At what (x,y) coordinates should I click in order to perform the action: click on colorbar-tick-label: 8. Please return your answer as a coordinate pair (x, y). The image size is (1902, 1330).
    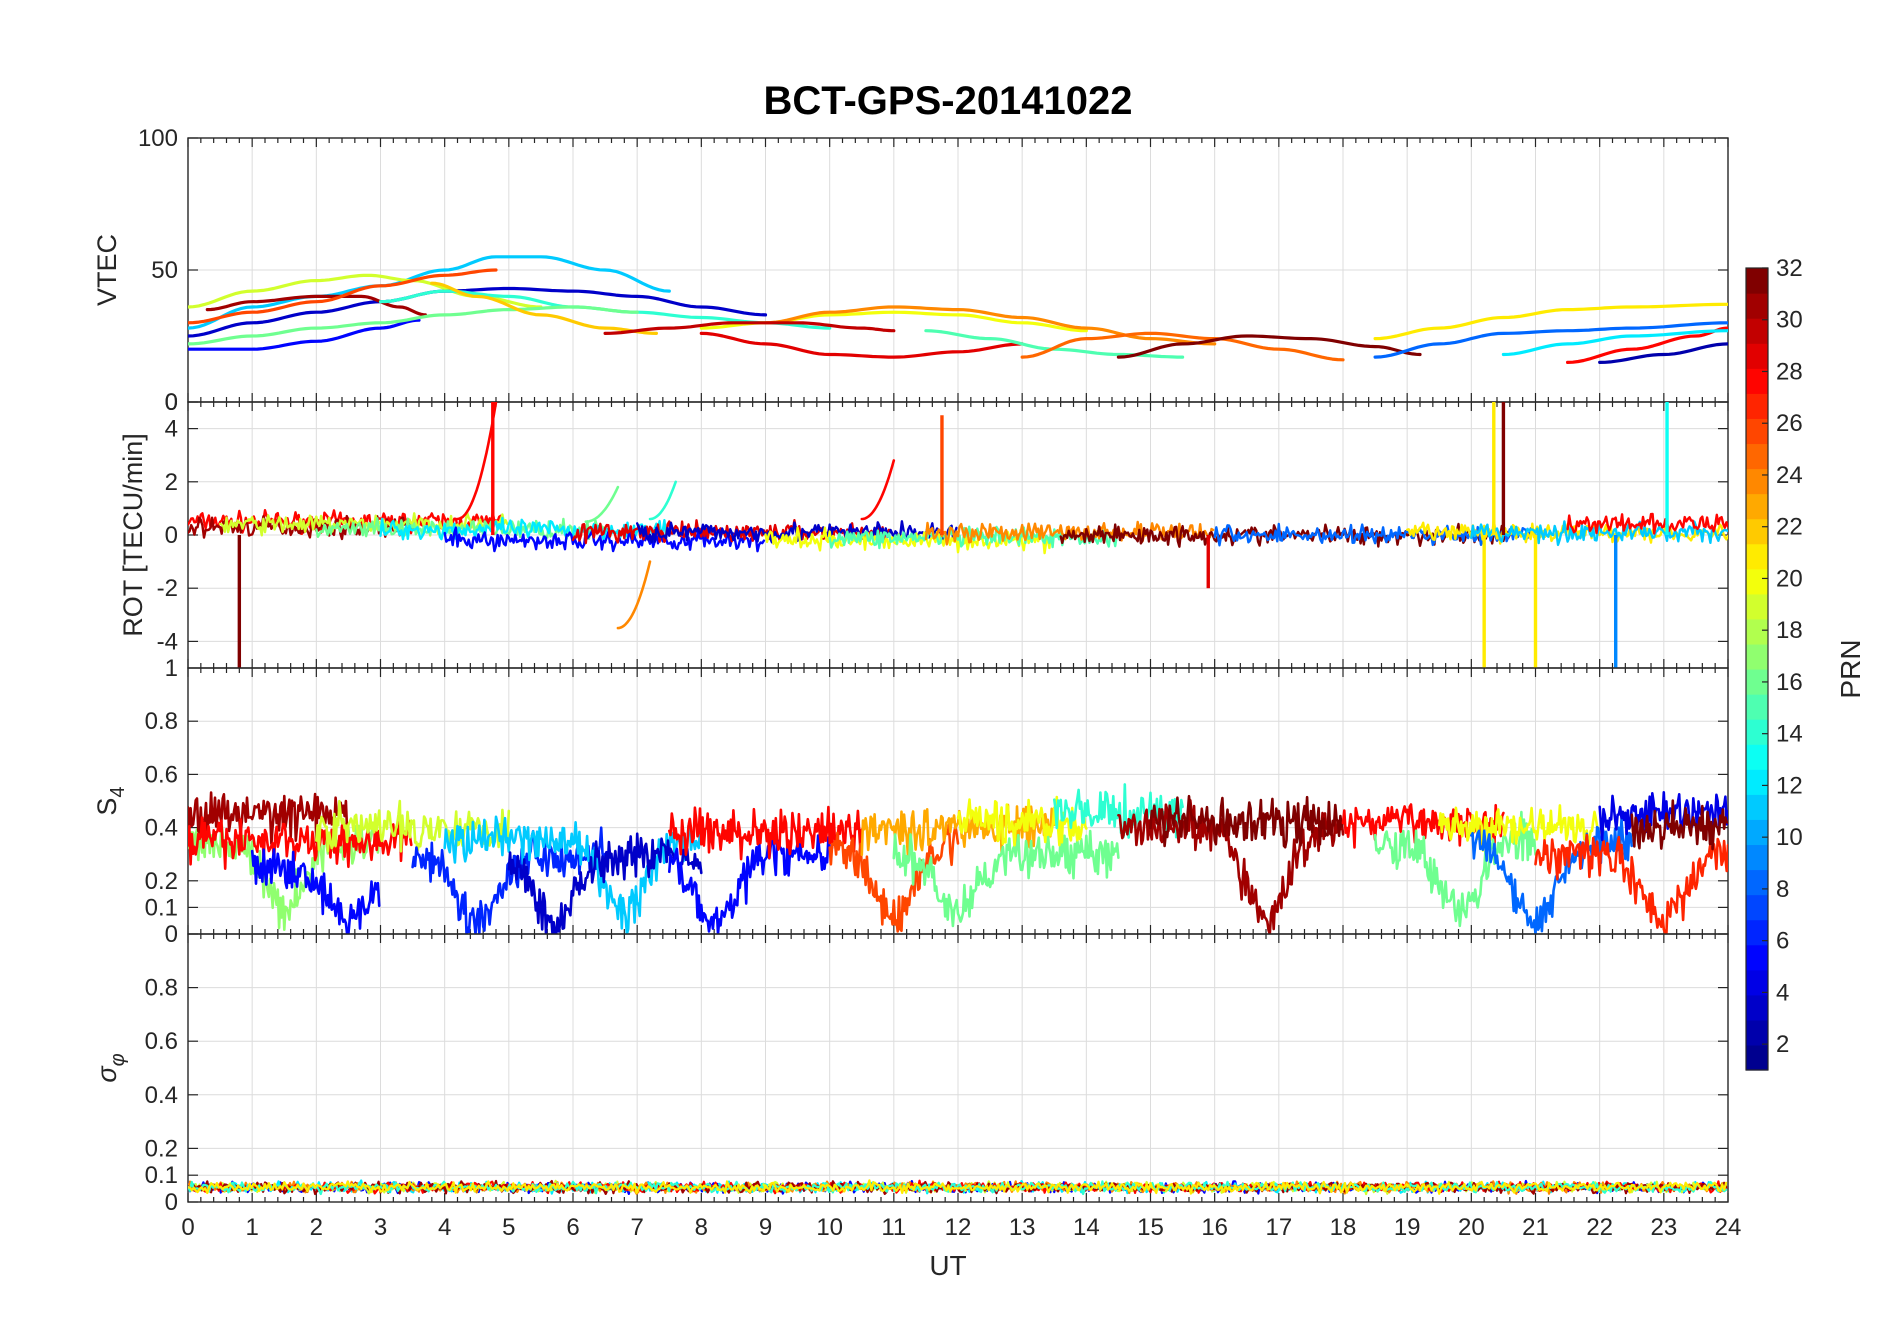
    Looking at the image, I should click on (1782, 889).